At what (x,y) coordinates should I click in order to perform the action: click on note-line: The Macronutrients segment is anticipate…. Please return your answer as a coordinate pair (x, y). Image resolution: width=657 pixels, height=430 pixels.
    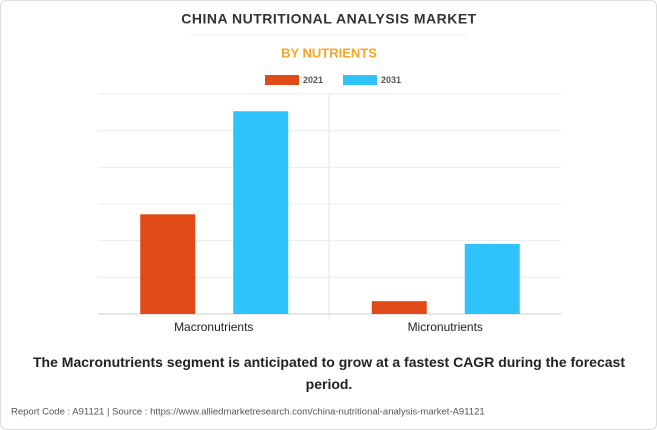
    Looking at the image, I should click on (329, 373).